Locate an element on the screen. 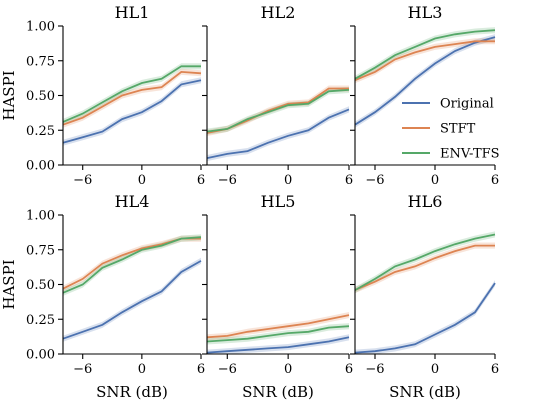 The height and width of the screenshot is (406, 550). panel-hl3: HL3 −6 0 6 is located at coordinates (424, 95).